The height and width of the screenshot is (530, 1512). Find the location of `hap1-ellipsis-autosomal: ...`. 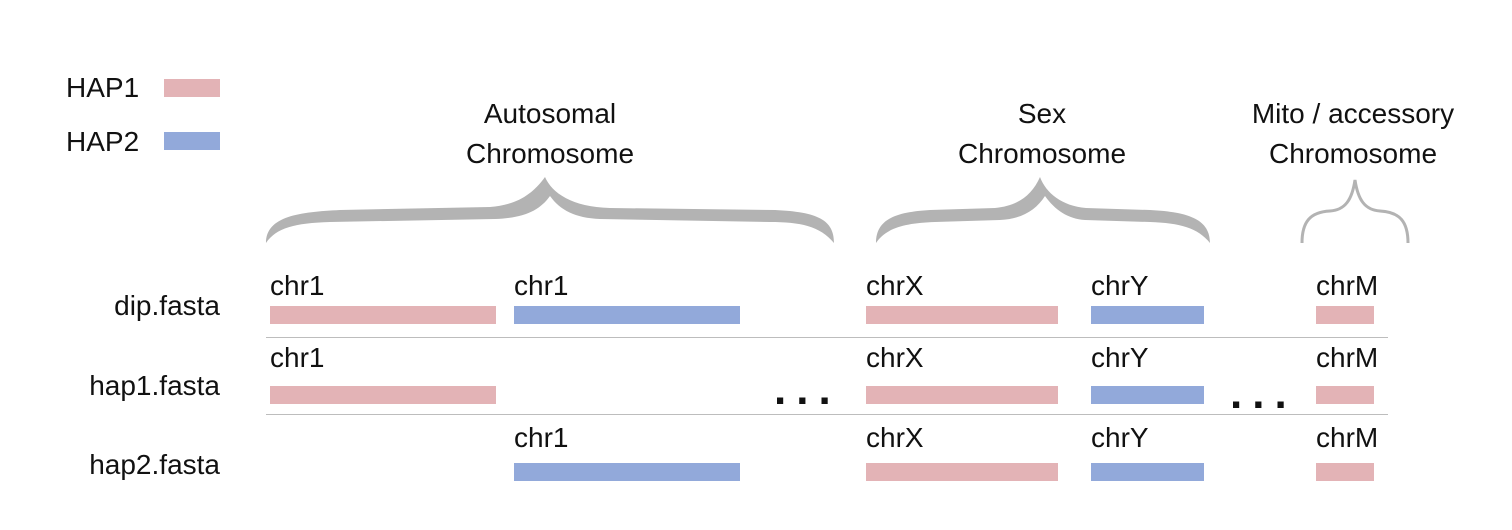

hap1-ellipsis-autosomal: ... is located at coordinates (807, 389).